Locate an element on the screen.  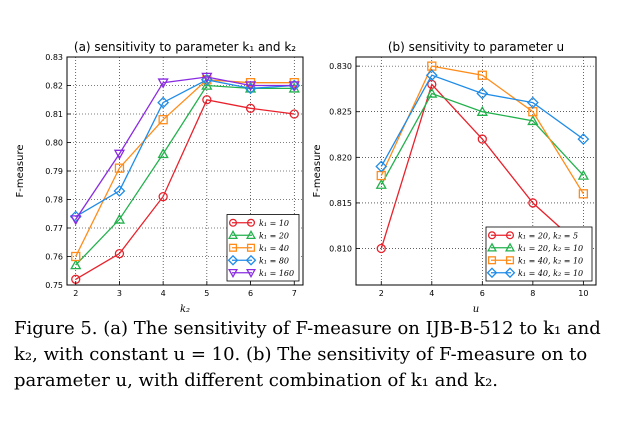
panel-a-series-1-line is located at coordinates (185, 189).